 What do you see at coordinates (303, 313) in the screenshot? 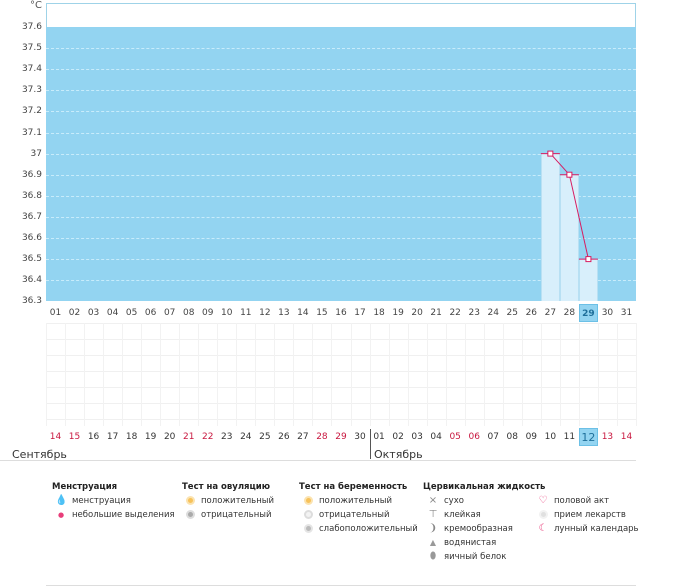
I see `x-day-label: 14` at bounding box center [303, 313].